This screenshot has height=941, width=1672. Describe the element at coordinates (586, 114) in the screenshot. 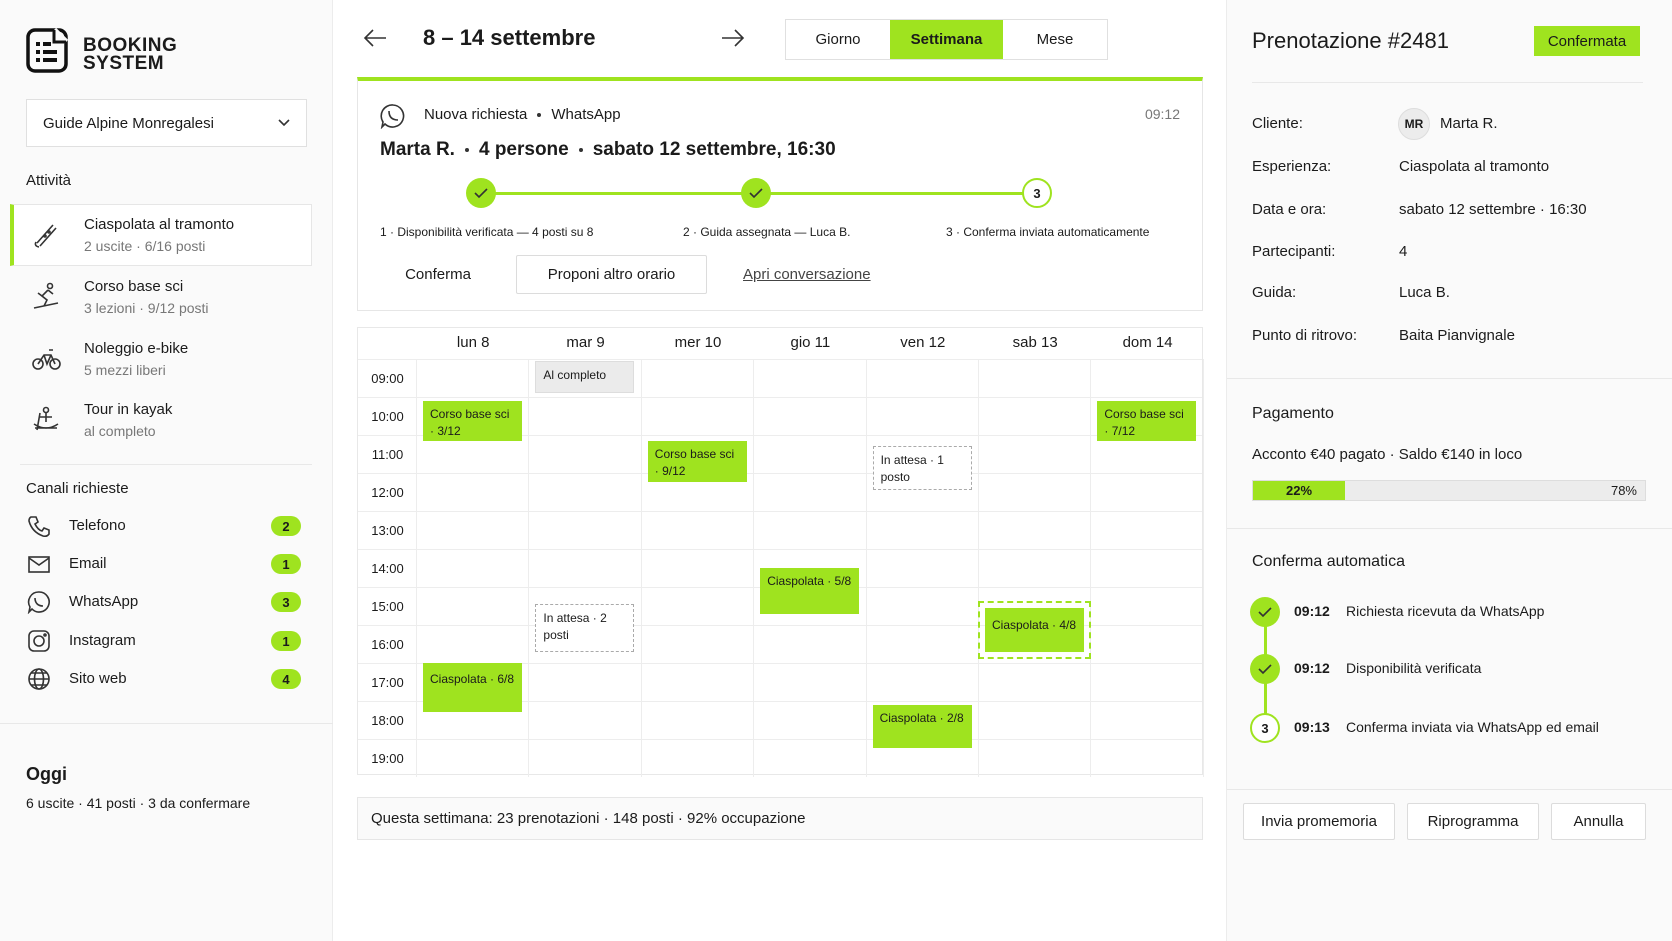

I see `request-channel: WhatsApp` at that location.